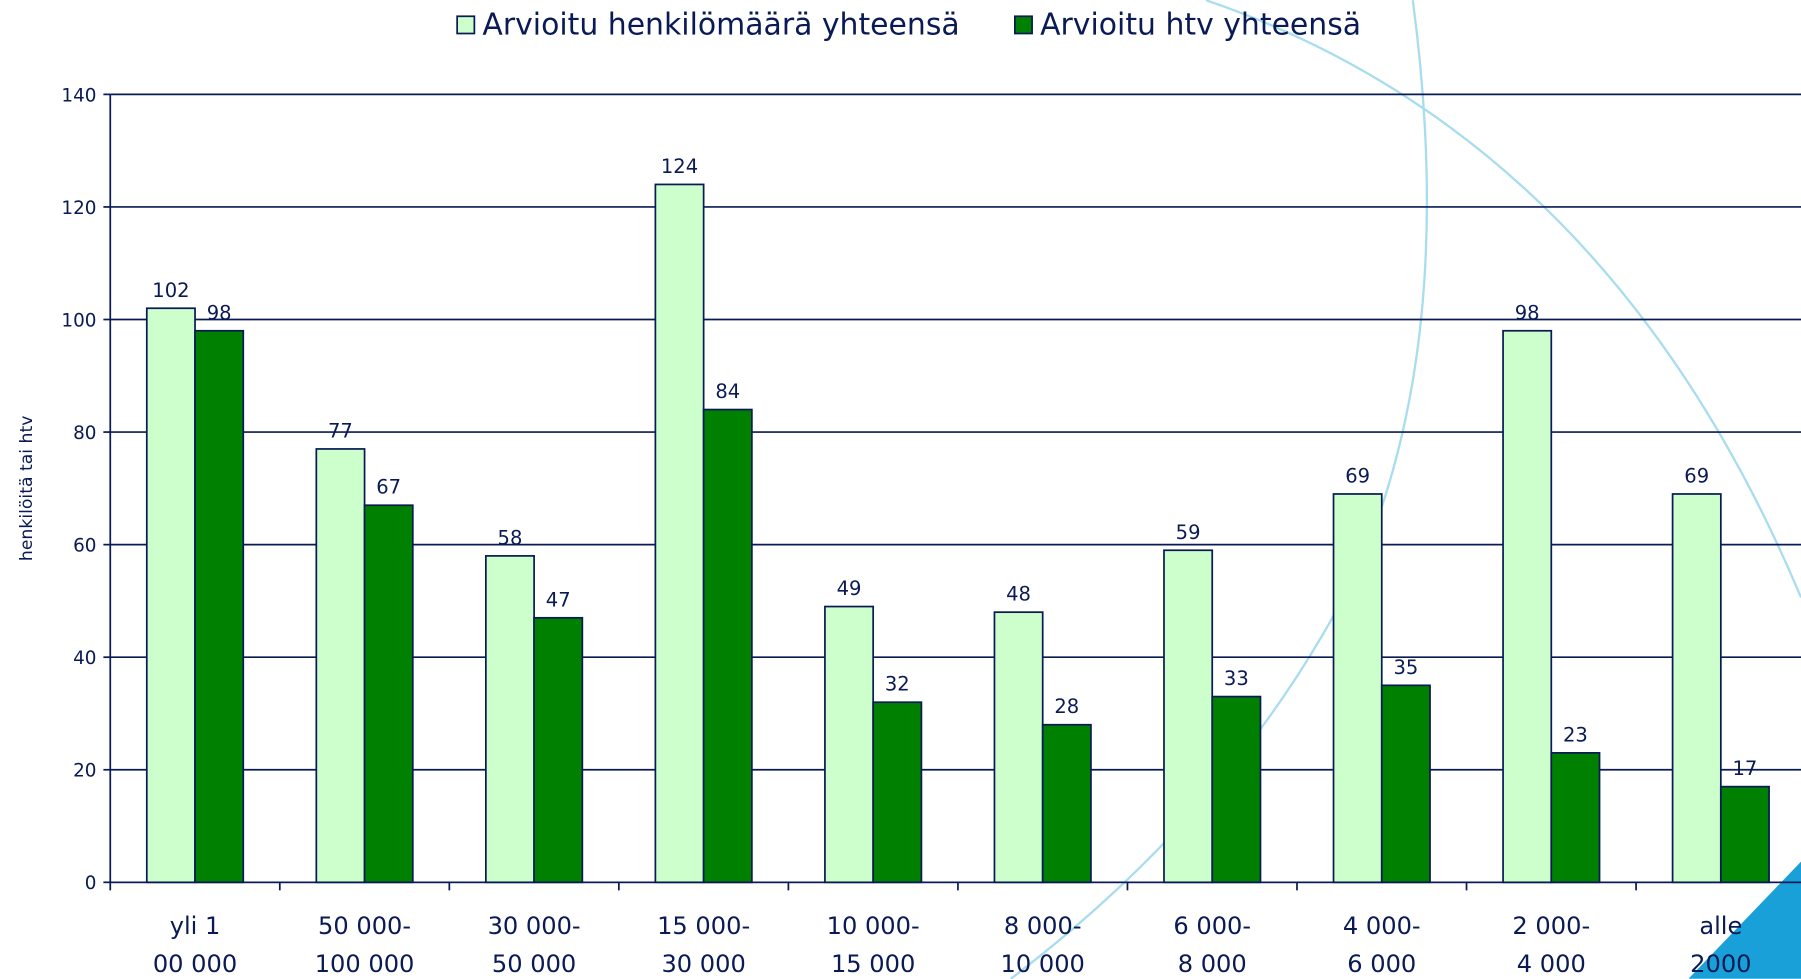 The width and height of the screenshot is (1801, 979). I want to click on x-tick-label: 6 000, so click(1381, 964).